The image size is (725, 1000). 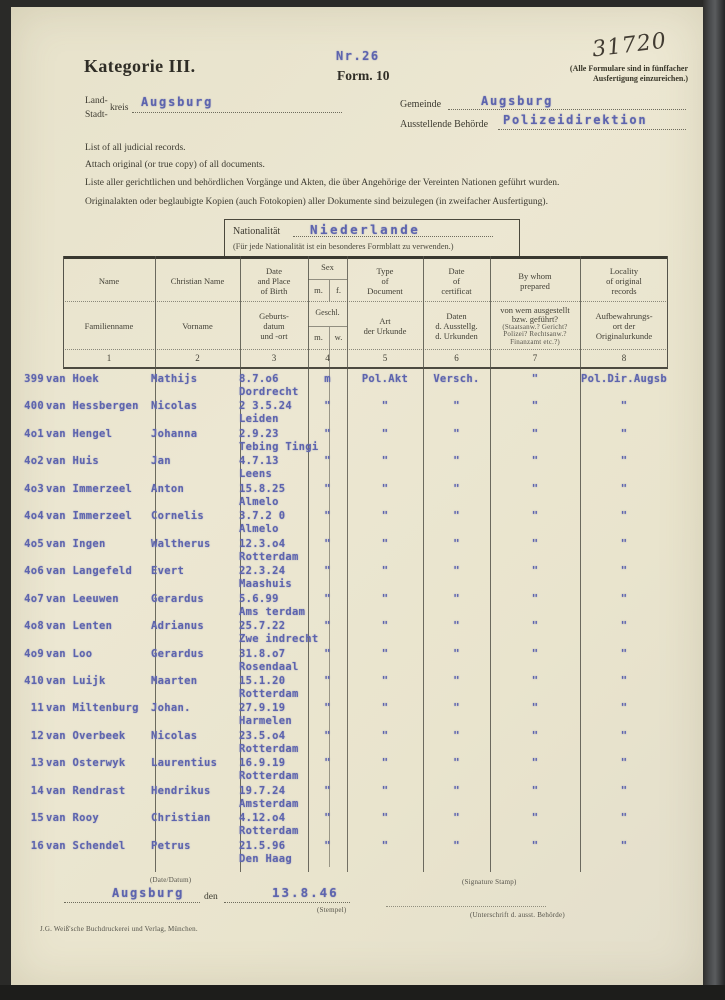 What do you see at coordinates (535, 280) in the screenshot?
I see `col-header-en-prepared-by: By whom prepared` at bounding box center [535, 280].